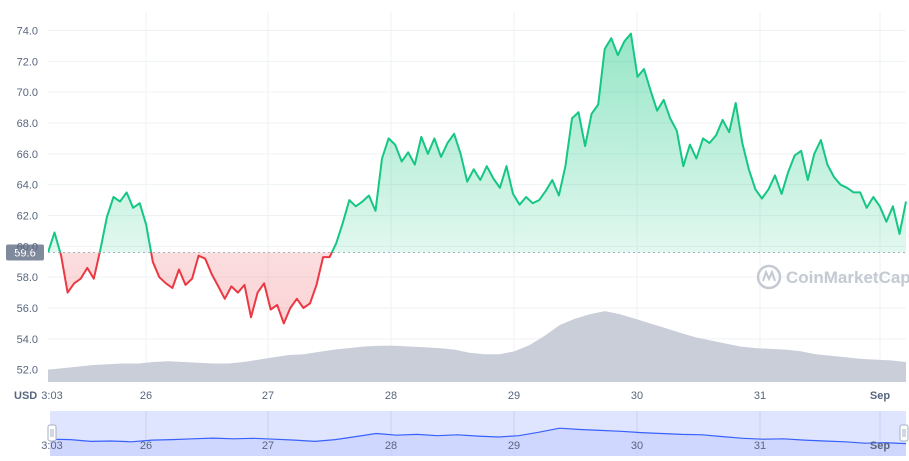  Describe the element at coordinates (27, 217) in the screenshot. I see `y-tick-label: 62.0` at that location.